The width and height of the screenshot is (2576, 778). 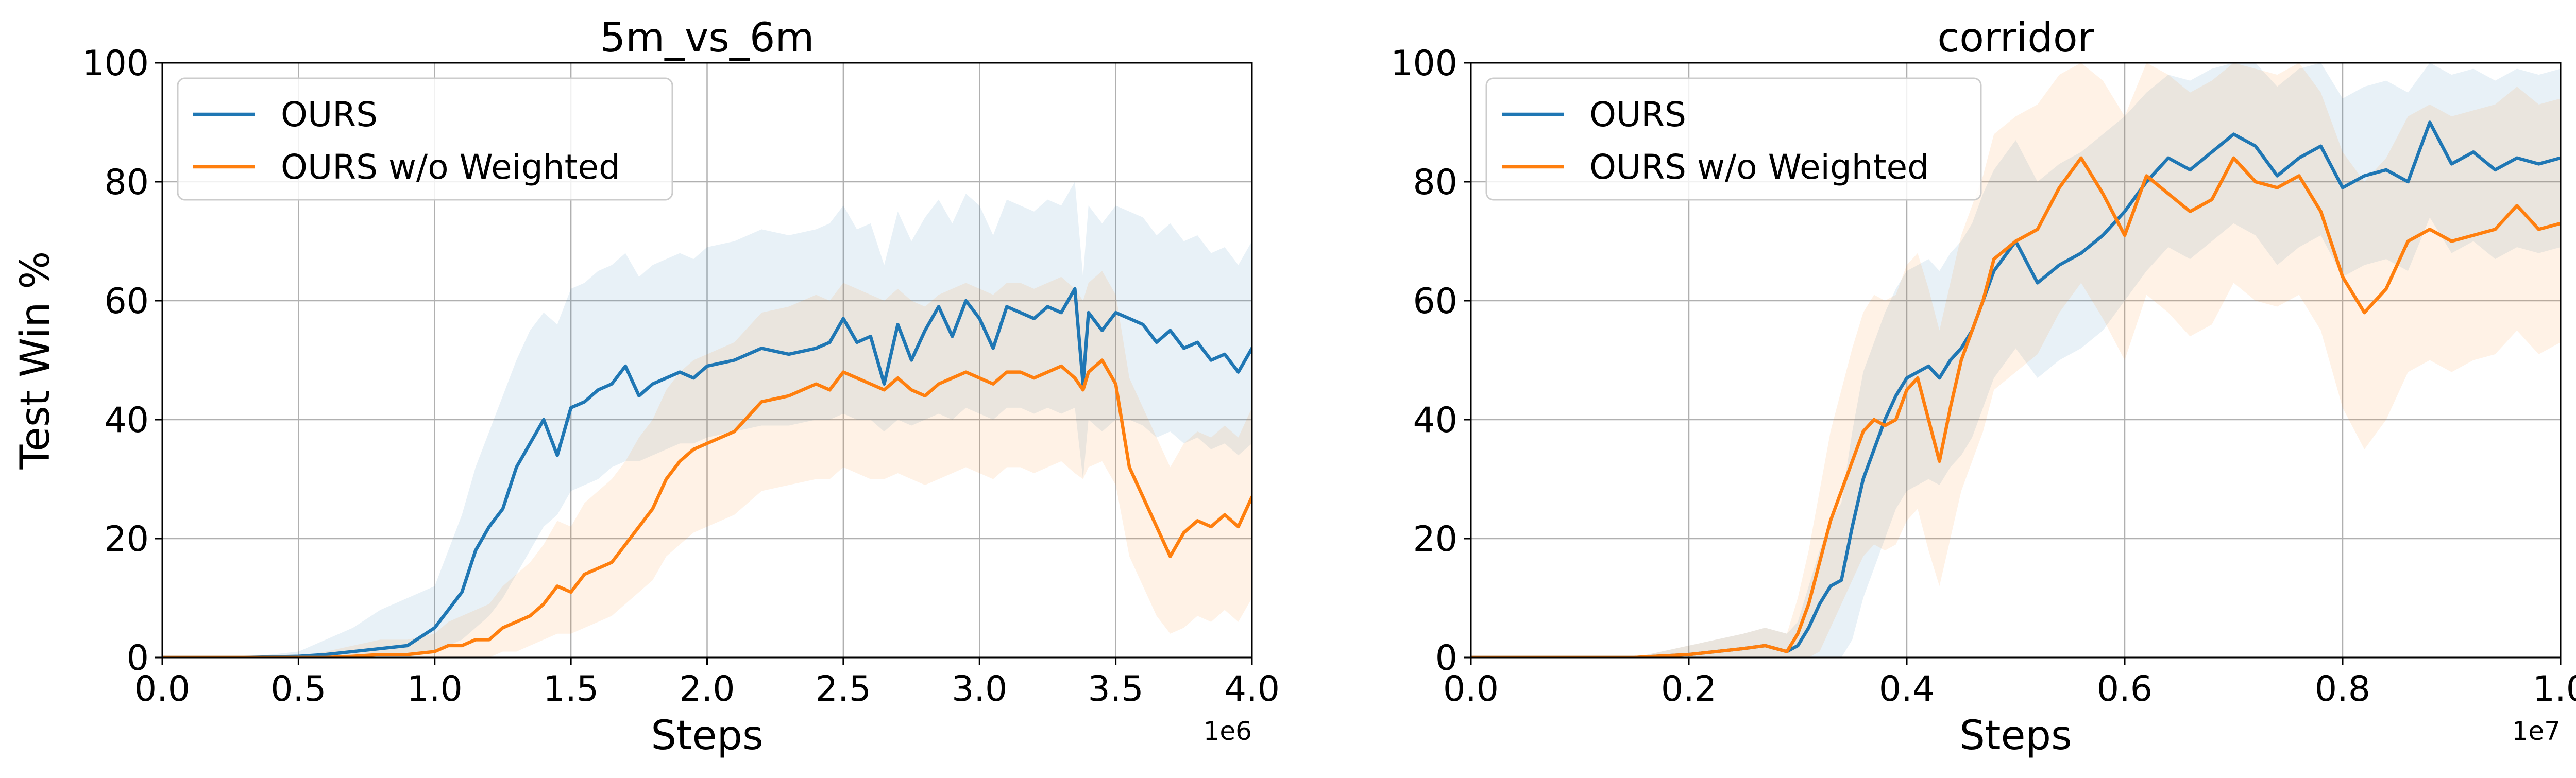 What do you see at coordinates (35, 360) in the screenshot?
I see `y-axis-label: Test Win %` at bounding box center [35, 360].